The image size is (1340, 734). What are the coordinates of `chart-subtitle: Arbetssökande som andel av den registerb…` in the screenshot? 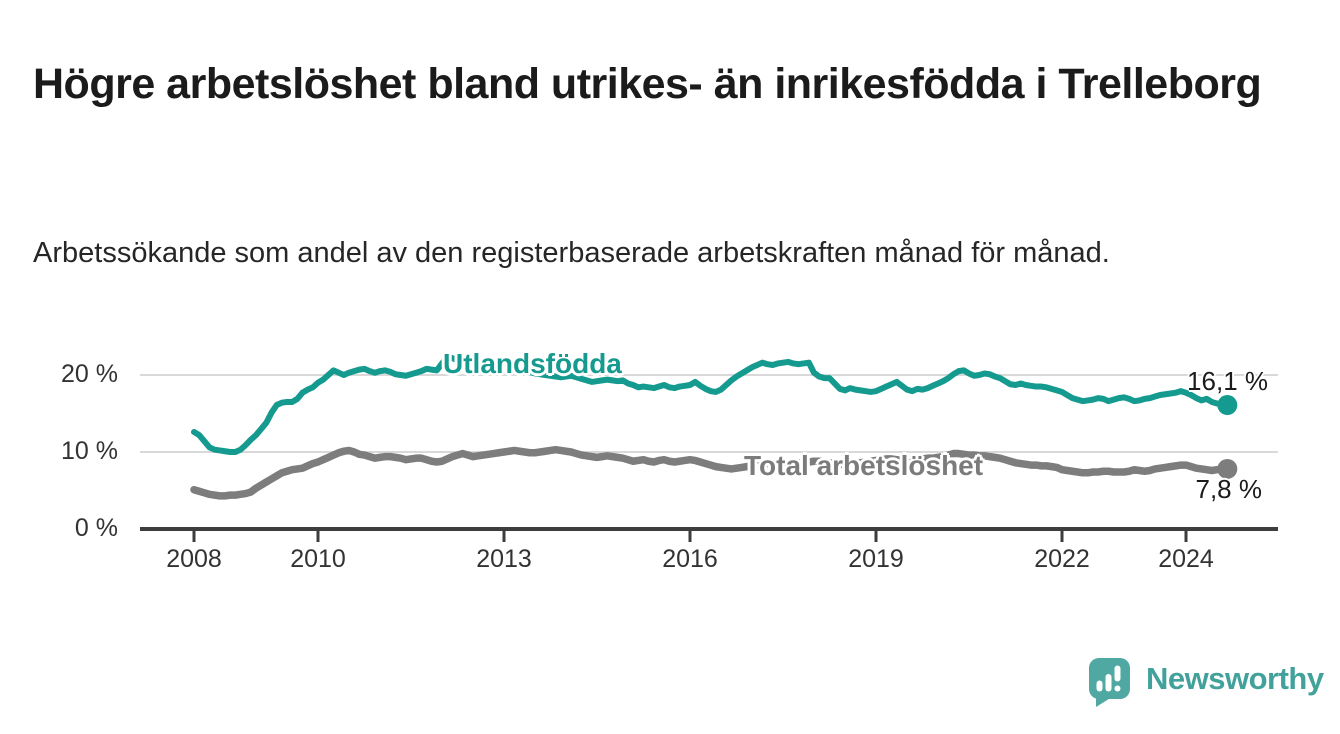 It's located at (571, 253).